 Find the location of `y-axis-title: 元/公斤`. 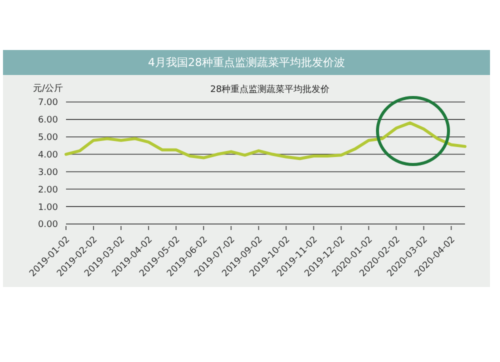

y-axis-title: 元/公斤 is located at coordinates (48, 88).